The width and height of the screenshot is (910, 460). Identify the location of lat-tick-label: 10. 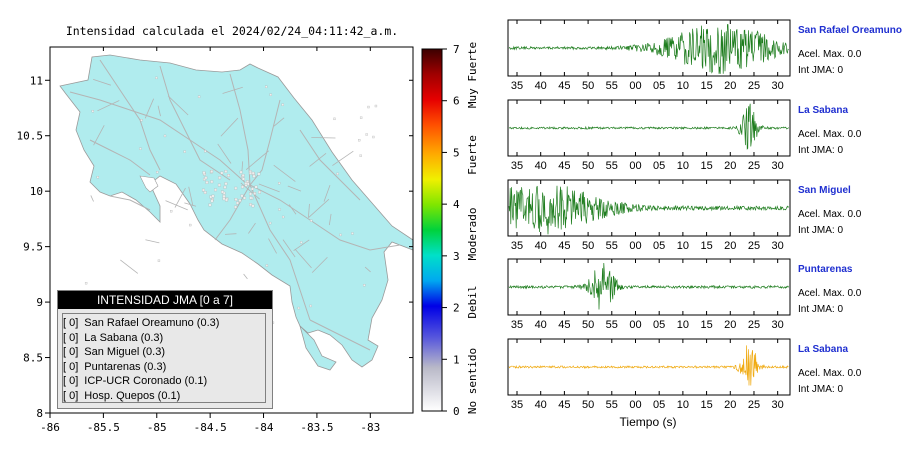
(36, 191).